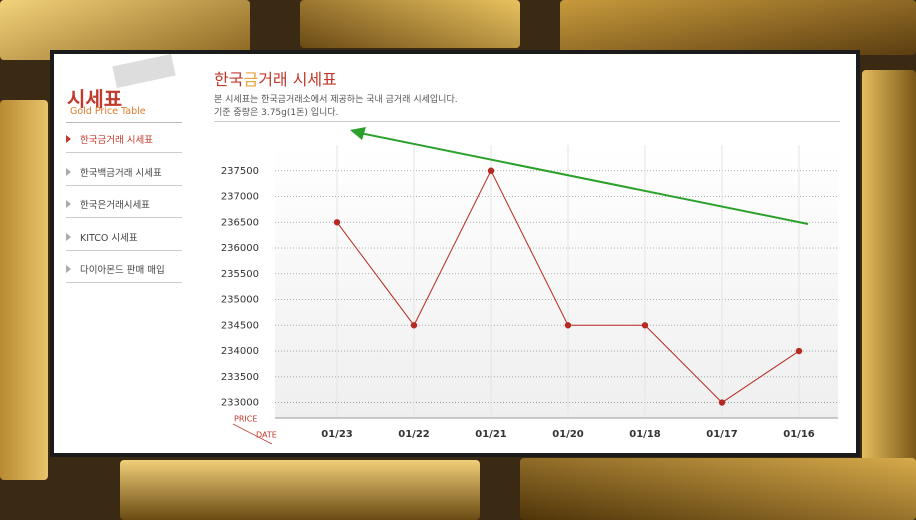  I want to click on y-axis-label: PRICE, so click(245, 419).